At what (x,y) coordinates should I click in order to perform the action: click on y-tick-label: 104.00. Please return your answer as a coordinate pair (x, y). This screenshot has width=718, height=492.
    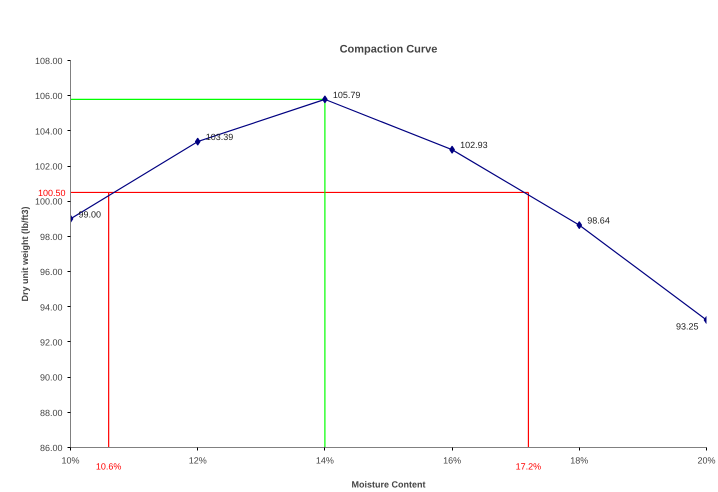
    Looking at the image, I should click on (48, 131).